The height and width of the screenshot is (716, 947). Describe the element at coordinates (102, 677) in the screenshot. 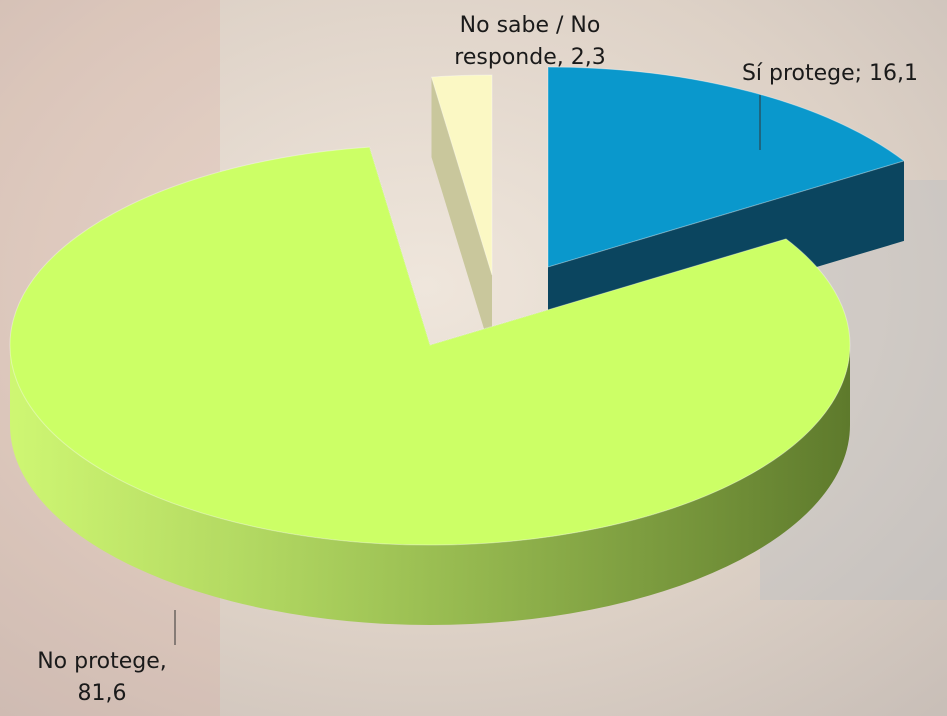

I see `data-label: No protege, 81,6` at that location.